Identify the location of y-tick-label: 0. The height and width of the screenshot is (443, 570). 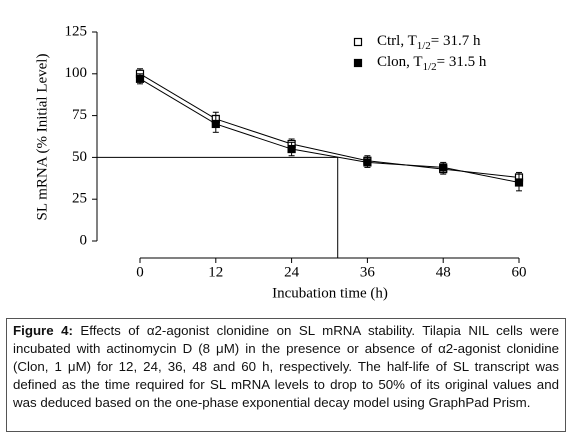
(84, 240).